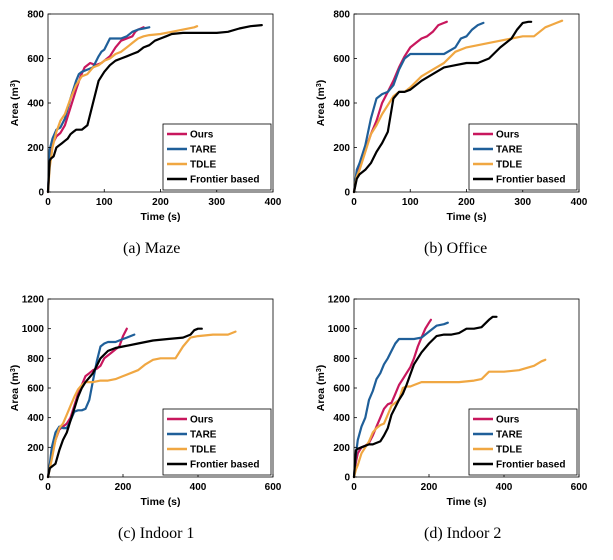 This screenshot has height=560, width=613. Describe the element at coordinates (456, 248) in the screenshot. I see `caption-office: (b) Office` at that location.